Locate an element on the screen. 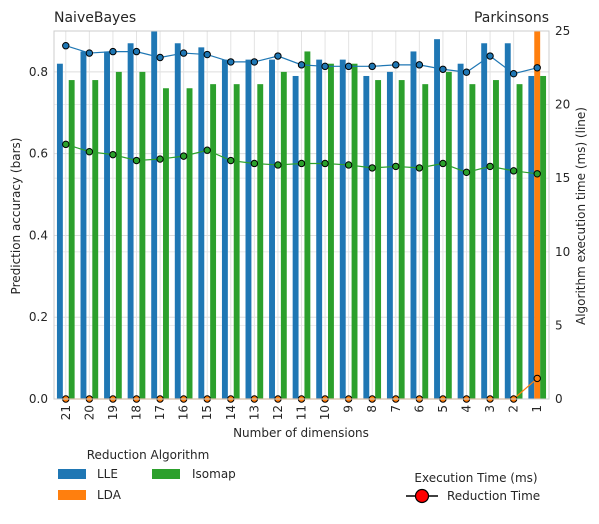 This screenshot has width=599, height=524. x-tick-label: 11 is located at coordinates (302, 412).